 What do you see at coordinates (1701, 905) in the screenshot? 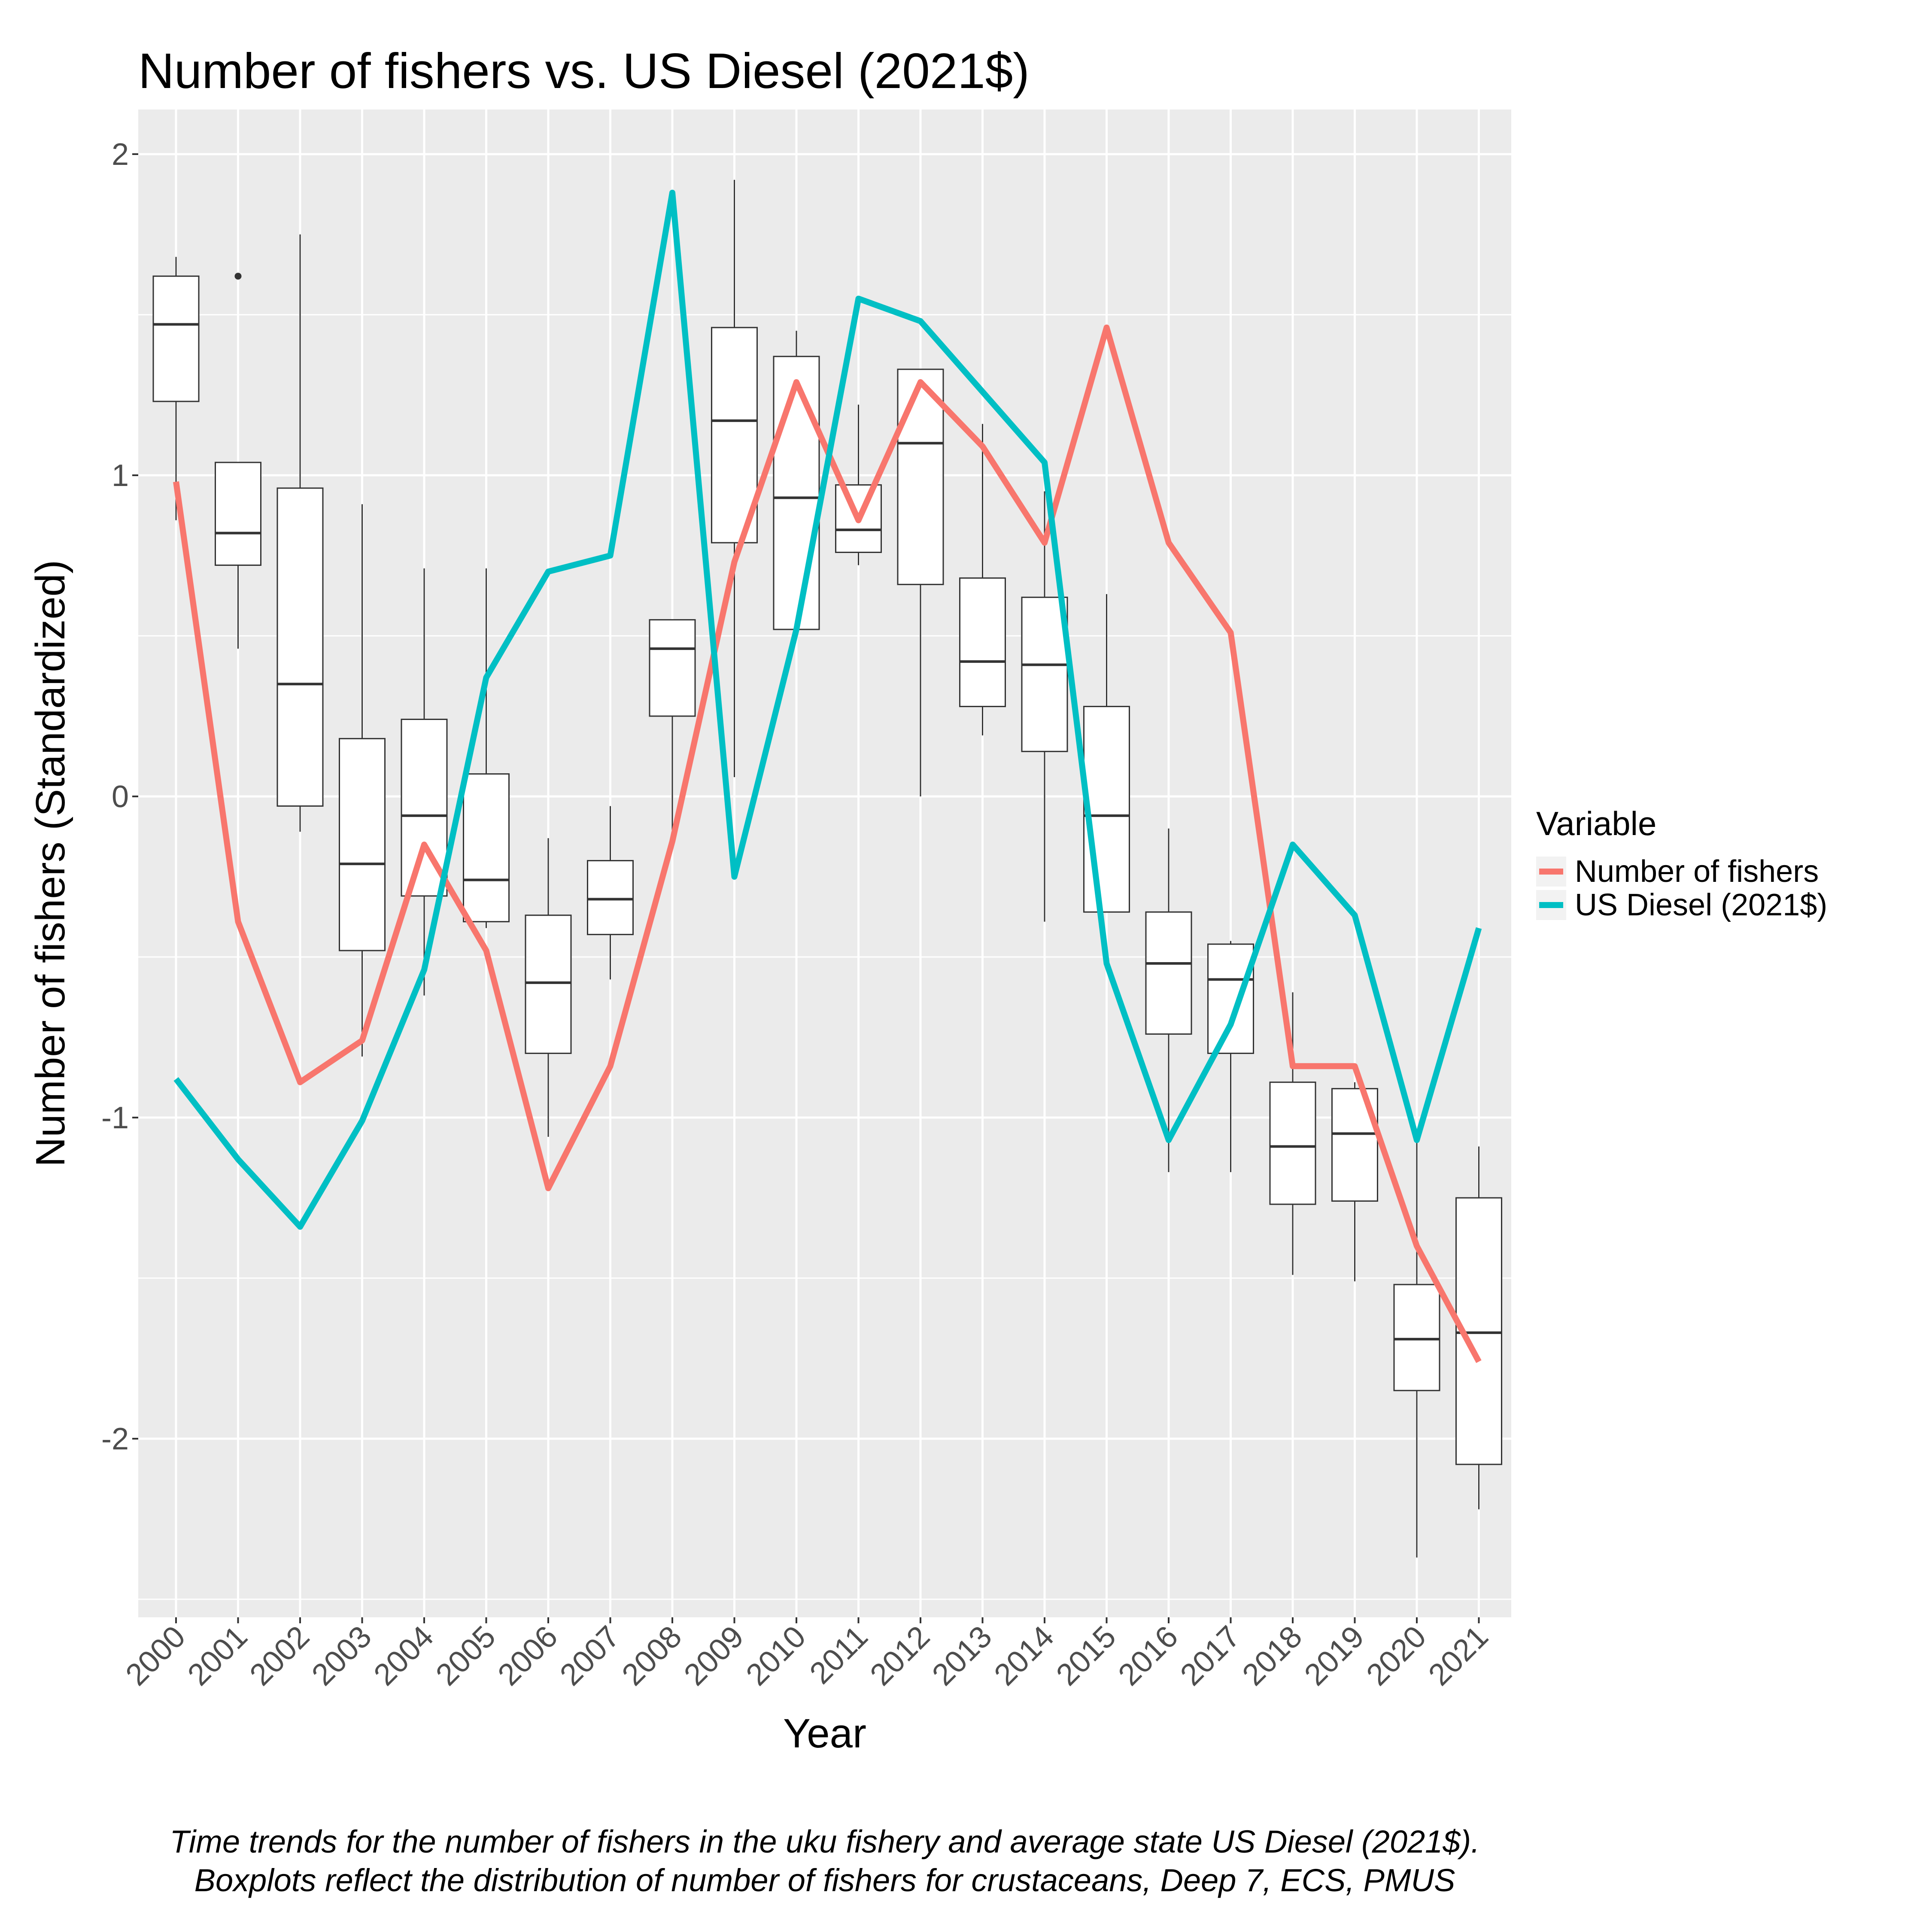
I see `legend-label: US Diesel (2021$)` at bounding box center [1701, 905].